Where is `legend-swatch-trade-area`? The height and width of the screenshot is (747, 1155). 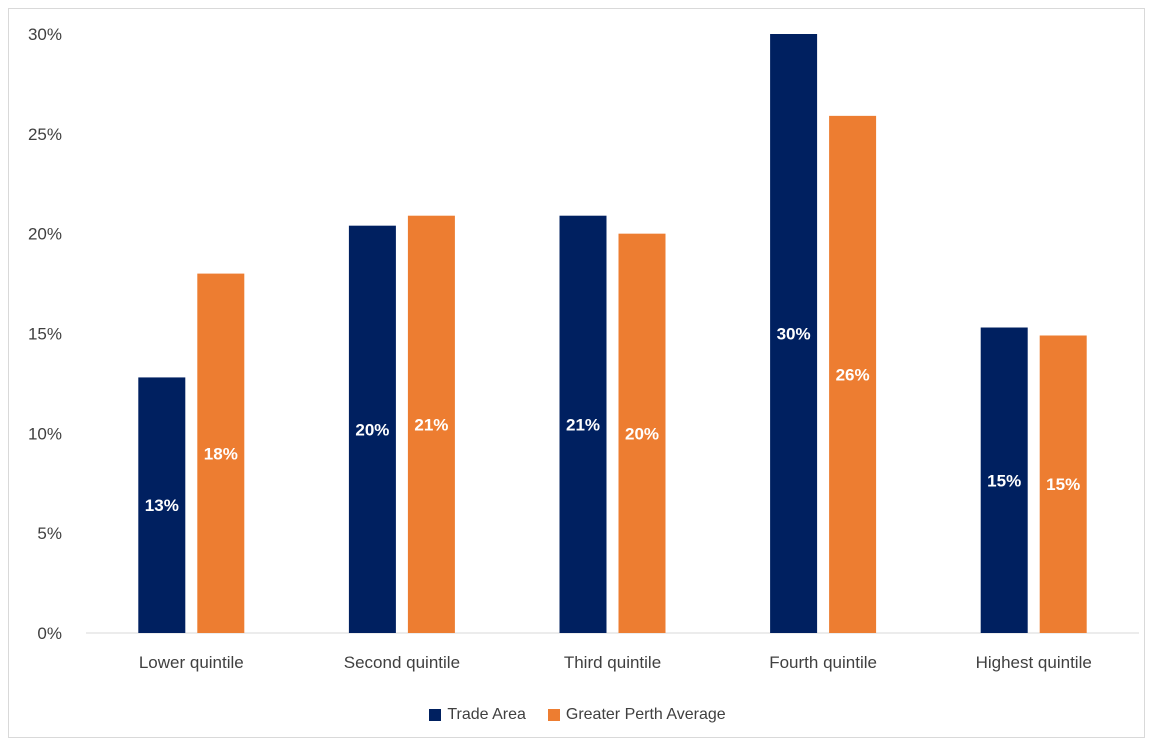 legend-swatch-trade-area is located at coordinates (435, 715).